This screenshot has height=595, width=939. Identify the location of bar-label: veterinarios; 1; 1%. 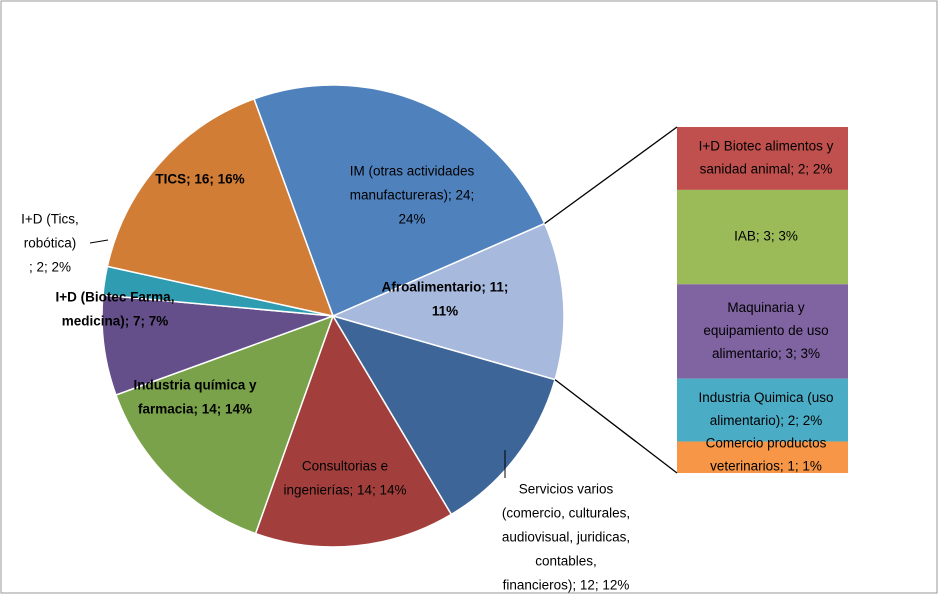
(766, 465).